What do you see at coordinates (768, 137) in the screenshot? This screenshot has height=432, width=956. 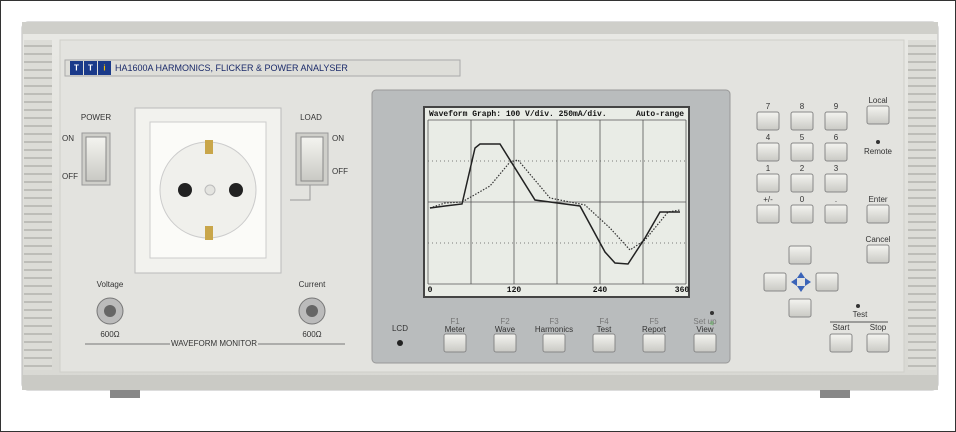 I see `key-label: 4` at bounding box center [768, 137].